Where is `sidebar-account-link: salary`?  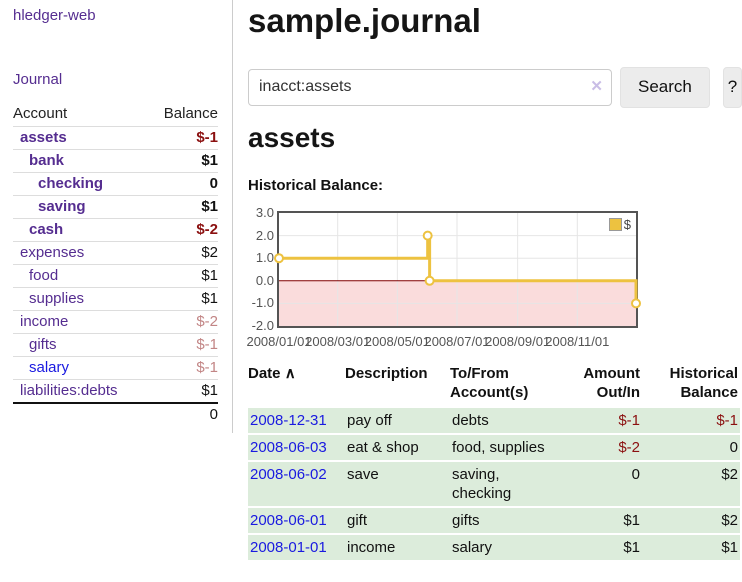 sidebar-account-link: salary is located at coordinates (49, 367).